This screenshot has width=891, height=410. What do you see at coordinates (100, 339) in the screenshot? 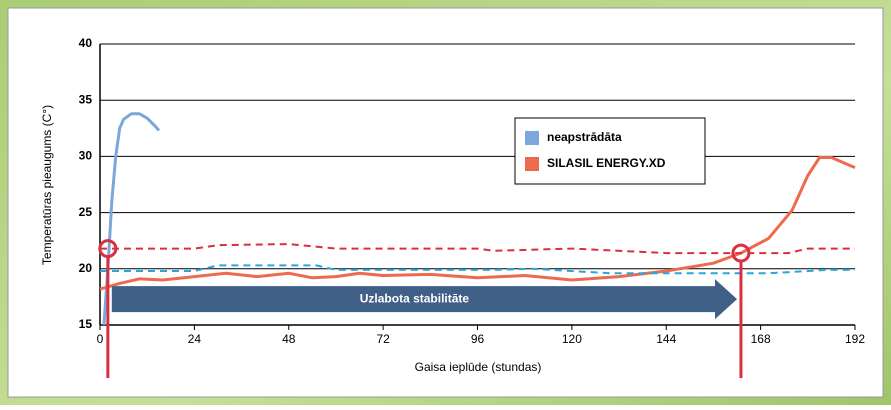
I see `x-tick-label: 0` at bounding box center [100, 339].